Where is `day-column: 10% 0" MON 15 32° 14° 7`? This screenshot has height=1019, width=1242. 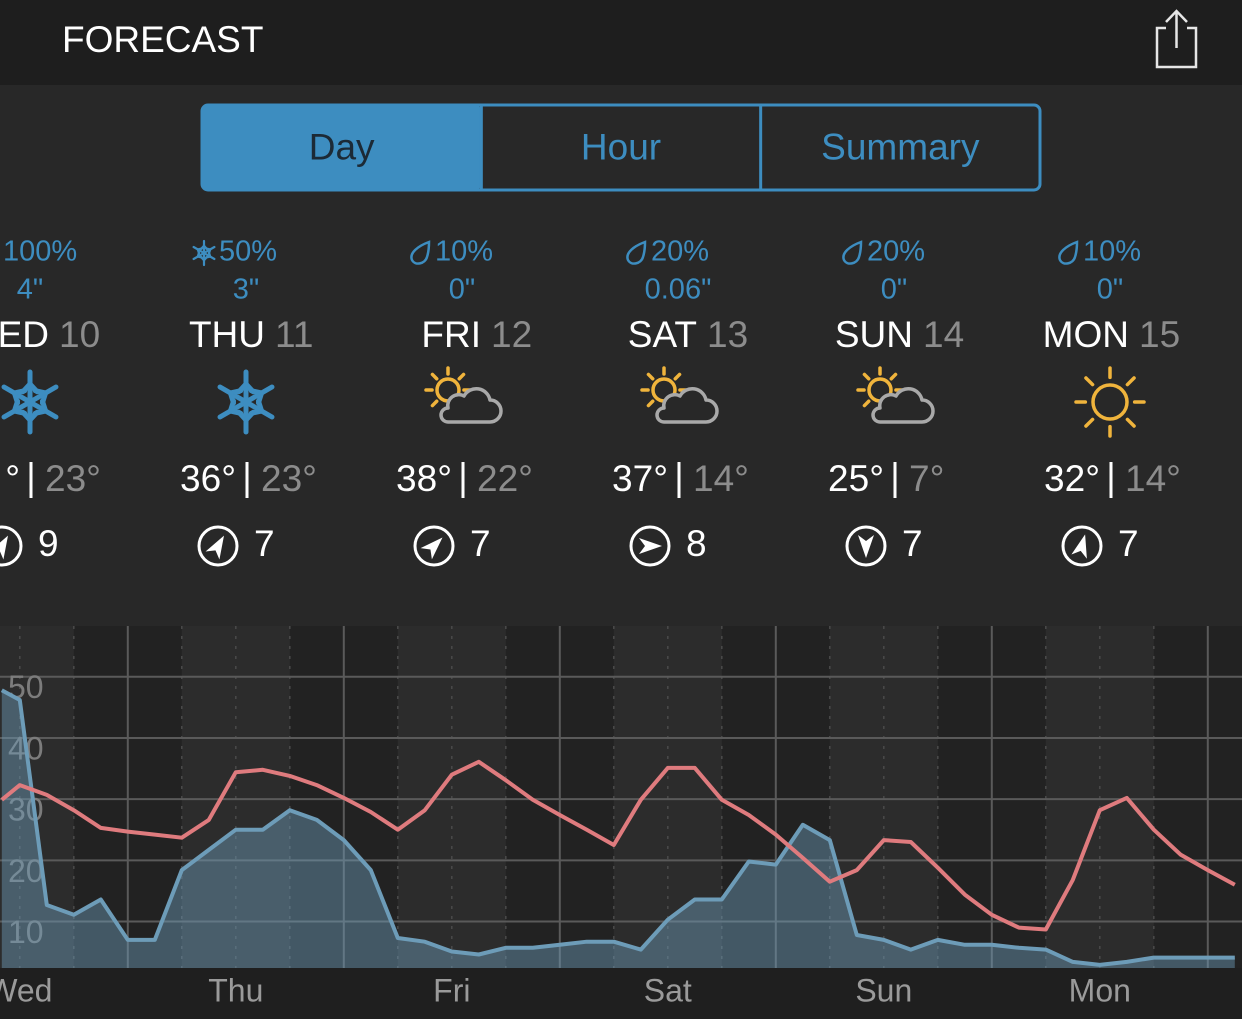 day-column: 10% 0" MON 15 32° 14° 7 is located at coordinates (1112, 401).